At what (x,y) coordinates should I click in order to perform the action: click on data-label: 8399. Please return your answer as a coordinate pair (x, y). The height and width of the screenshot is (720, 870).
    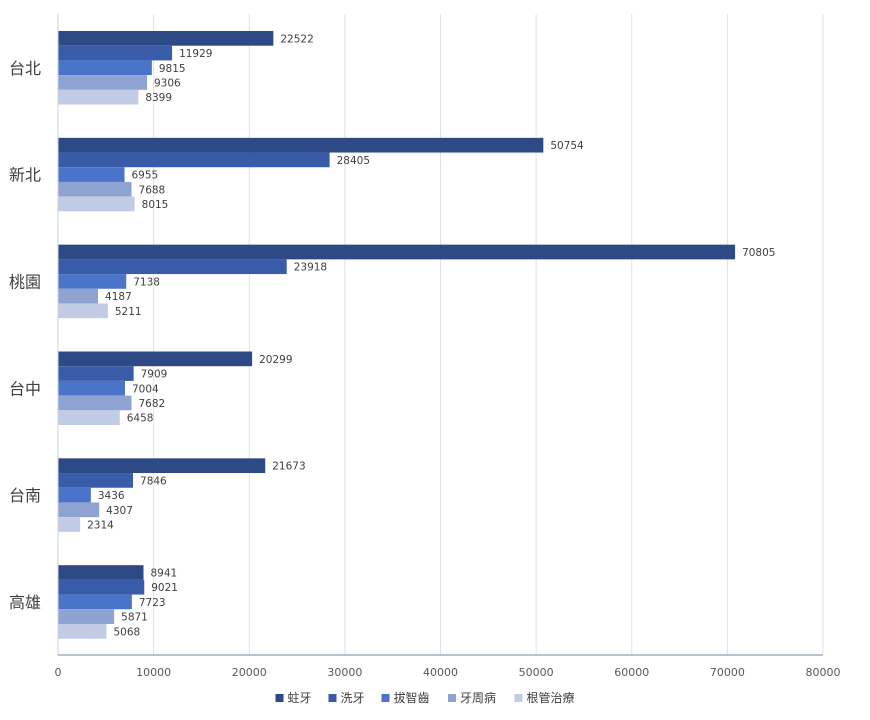
    Looking at the image, I should click on (158, 98).